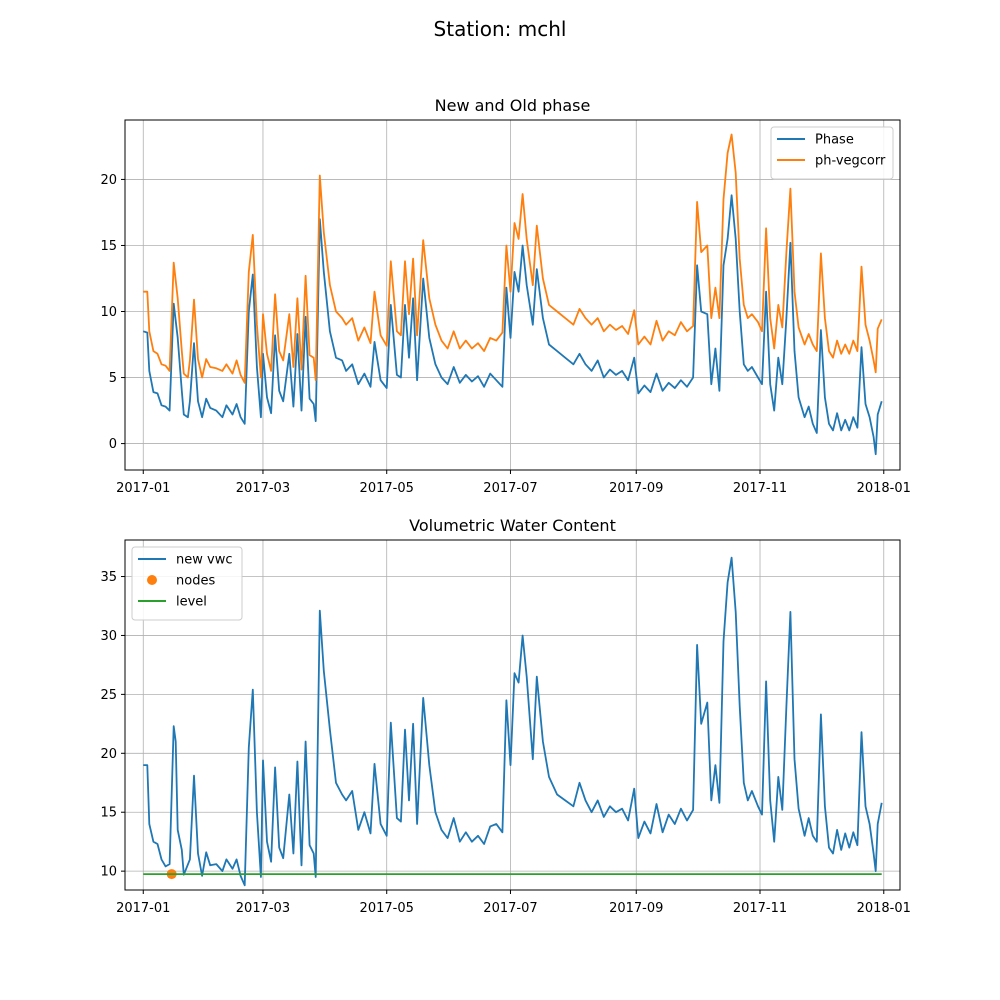 The width and height of the screenshot is (1000, 1000). I want to click on legend-label: new vwc, so click(204, 560).